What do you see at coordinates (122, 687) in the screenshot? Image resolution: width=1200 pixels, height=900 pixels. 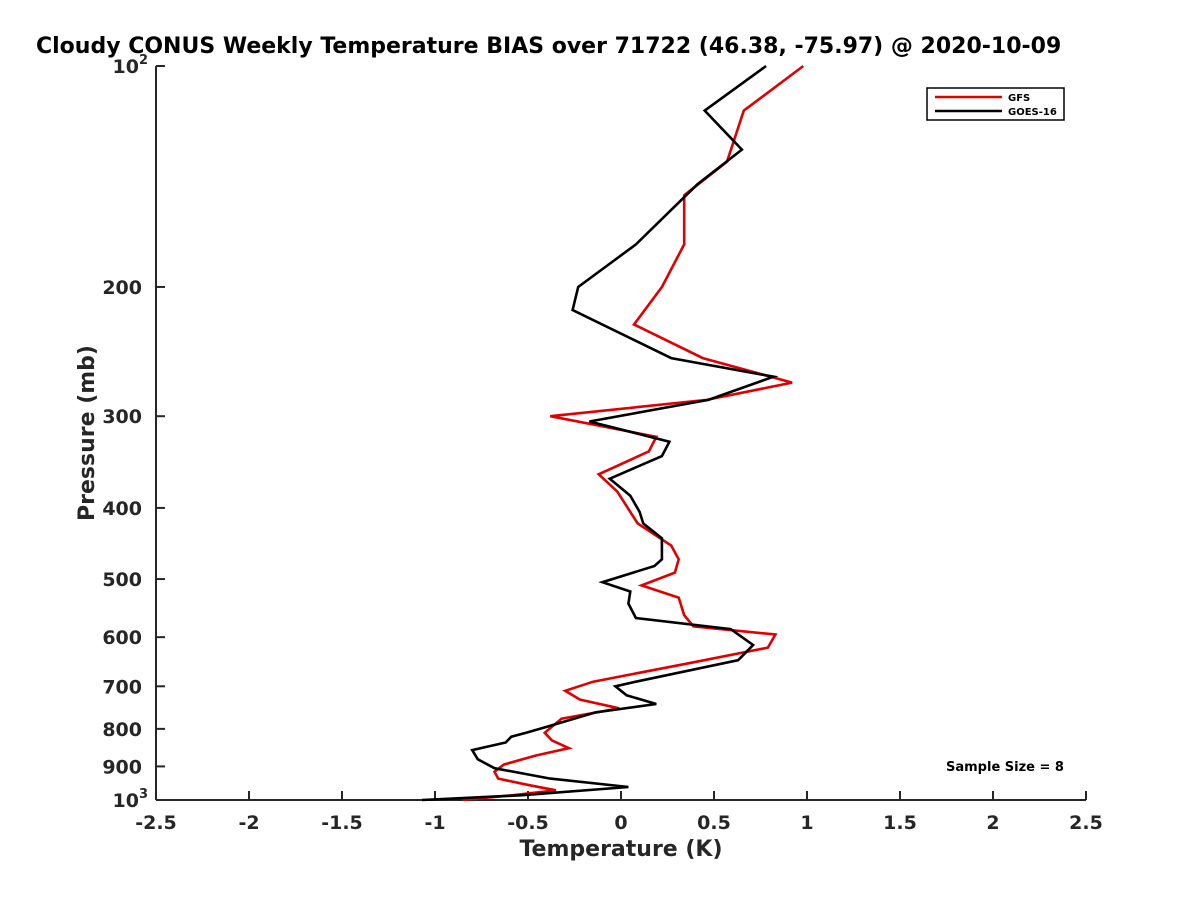 I see `y-tick-label: 700` at bounding box center [122, 687].